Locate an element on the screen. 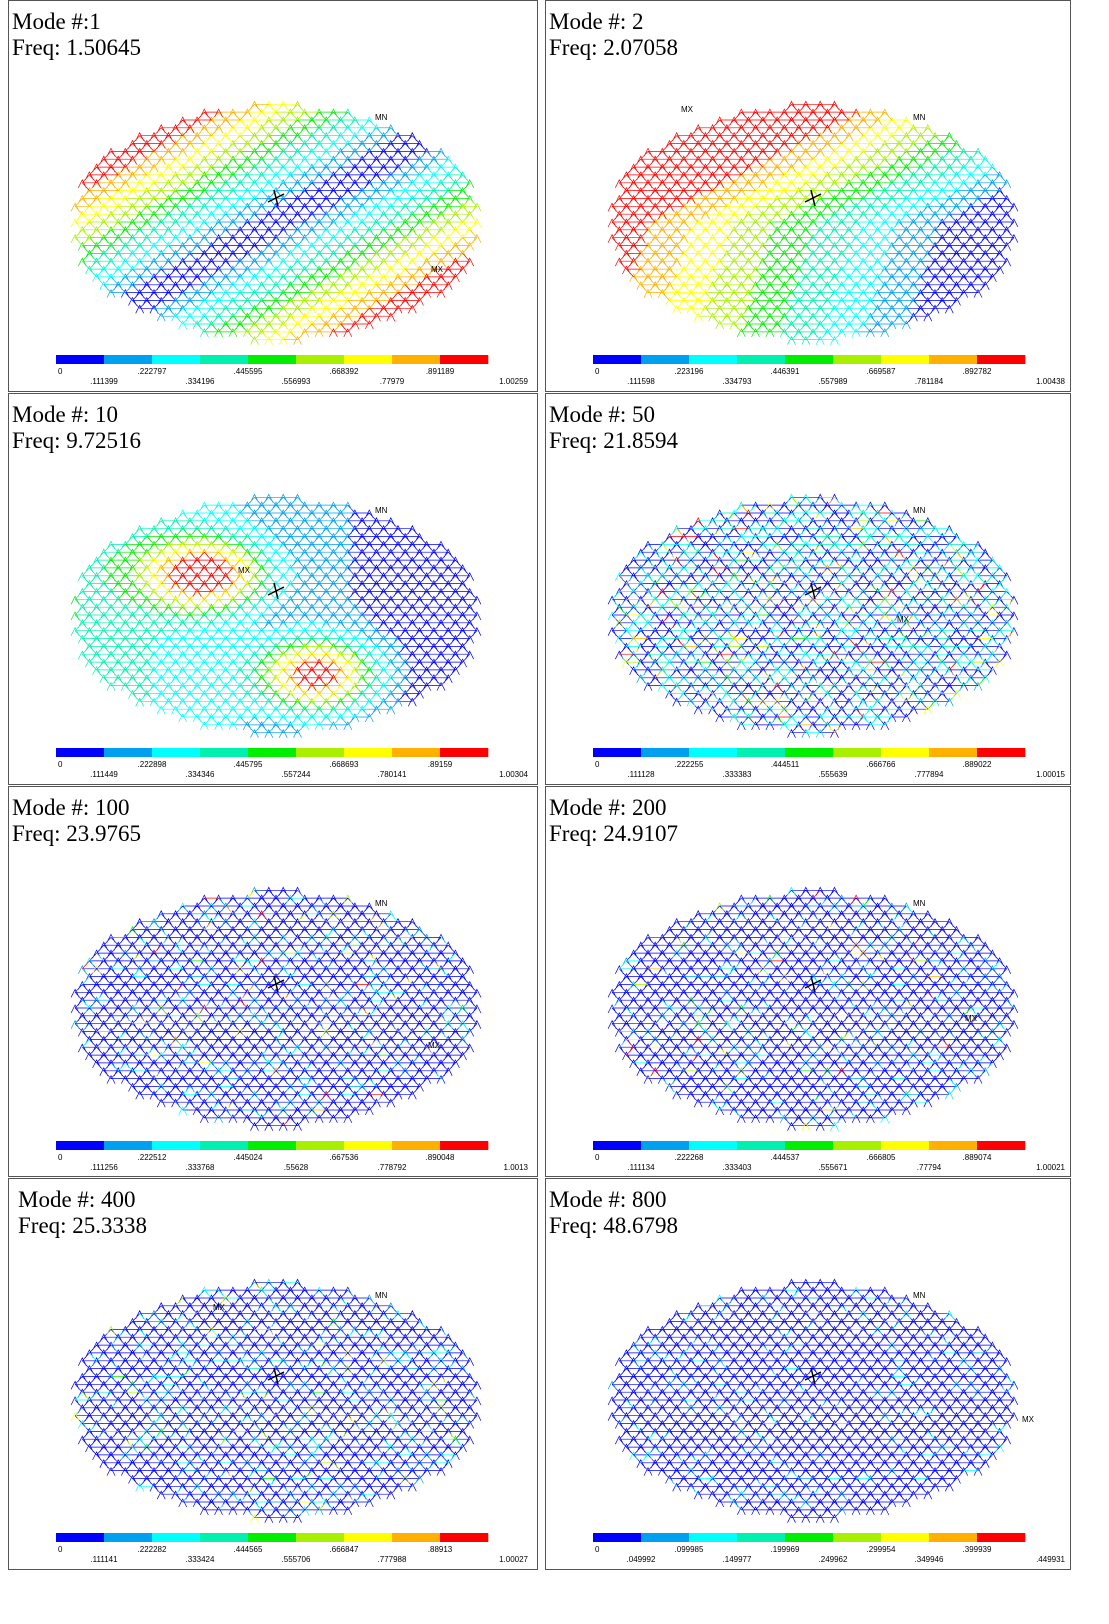 Image resolution: width=1109 pixels, height=1624 pixels. legend-label: .334346 is located at coordinates (200, 774).